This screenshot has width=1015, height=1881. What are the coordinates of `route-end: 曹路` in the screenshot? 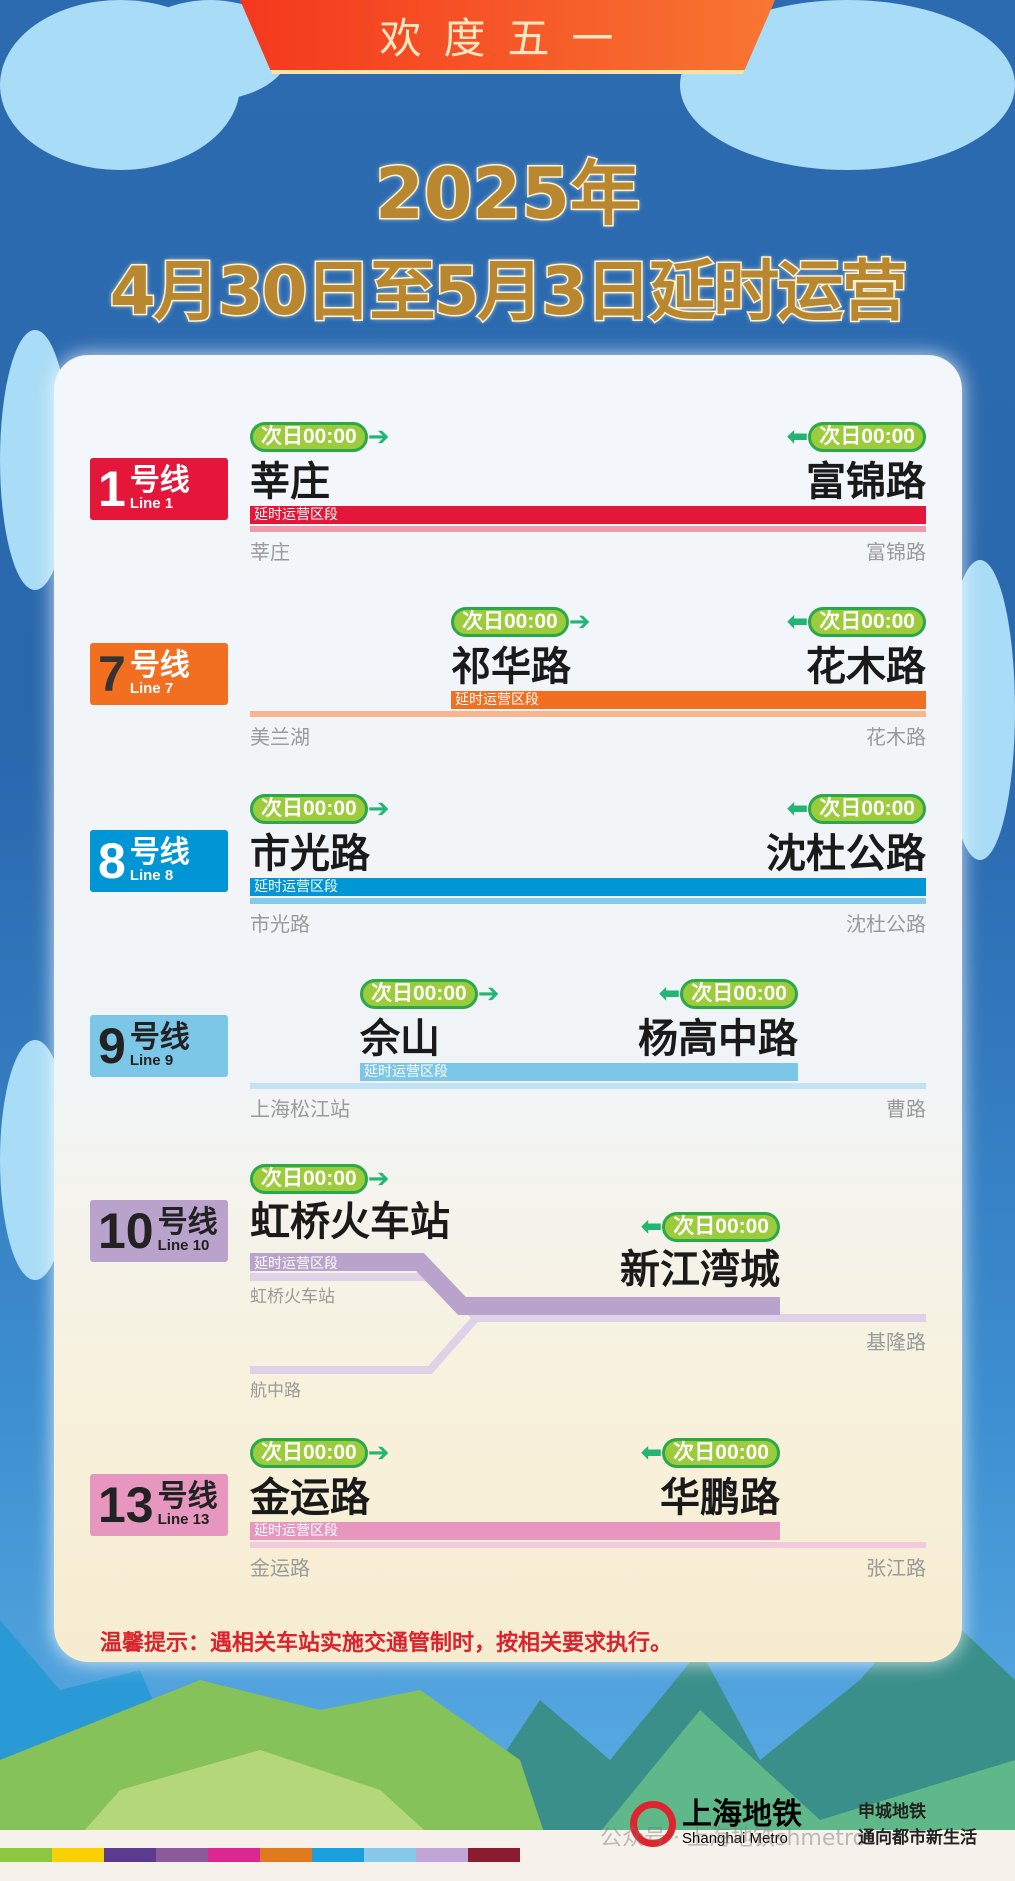 It's located at (906, 1109).